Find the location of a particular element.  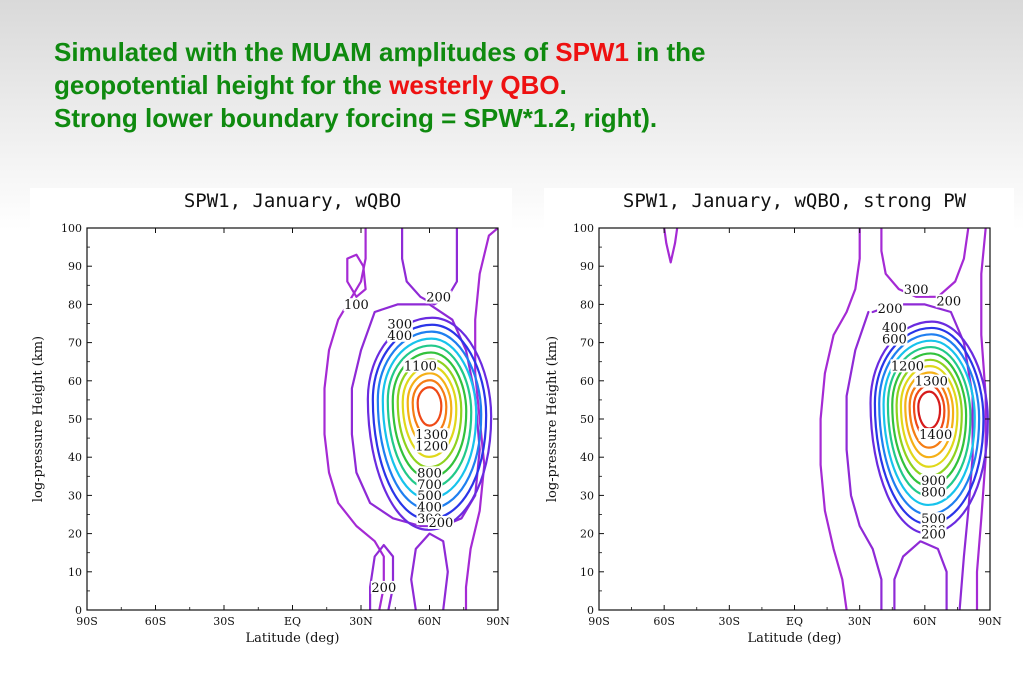

contour-label: 1100 is located at coordinates (420, 366).